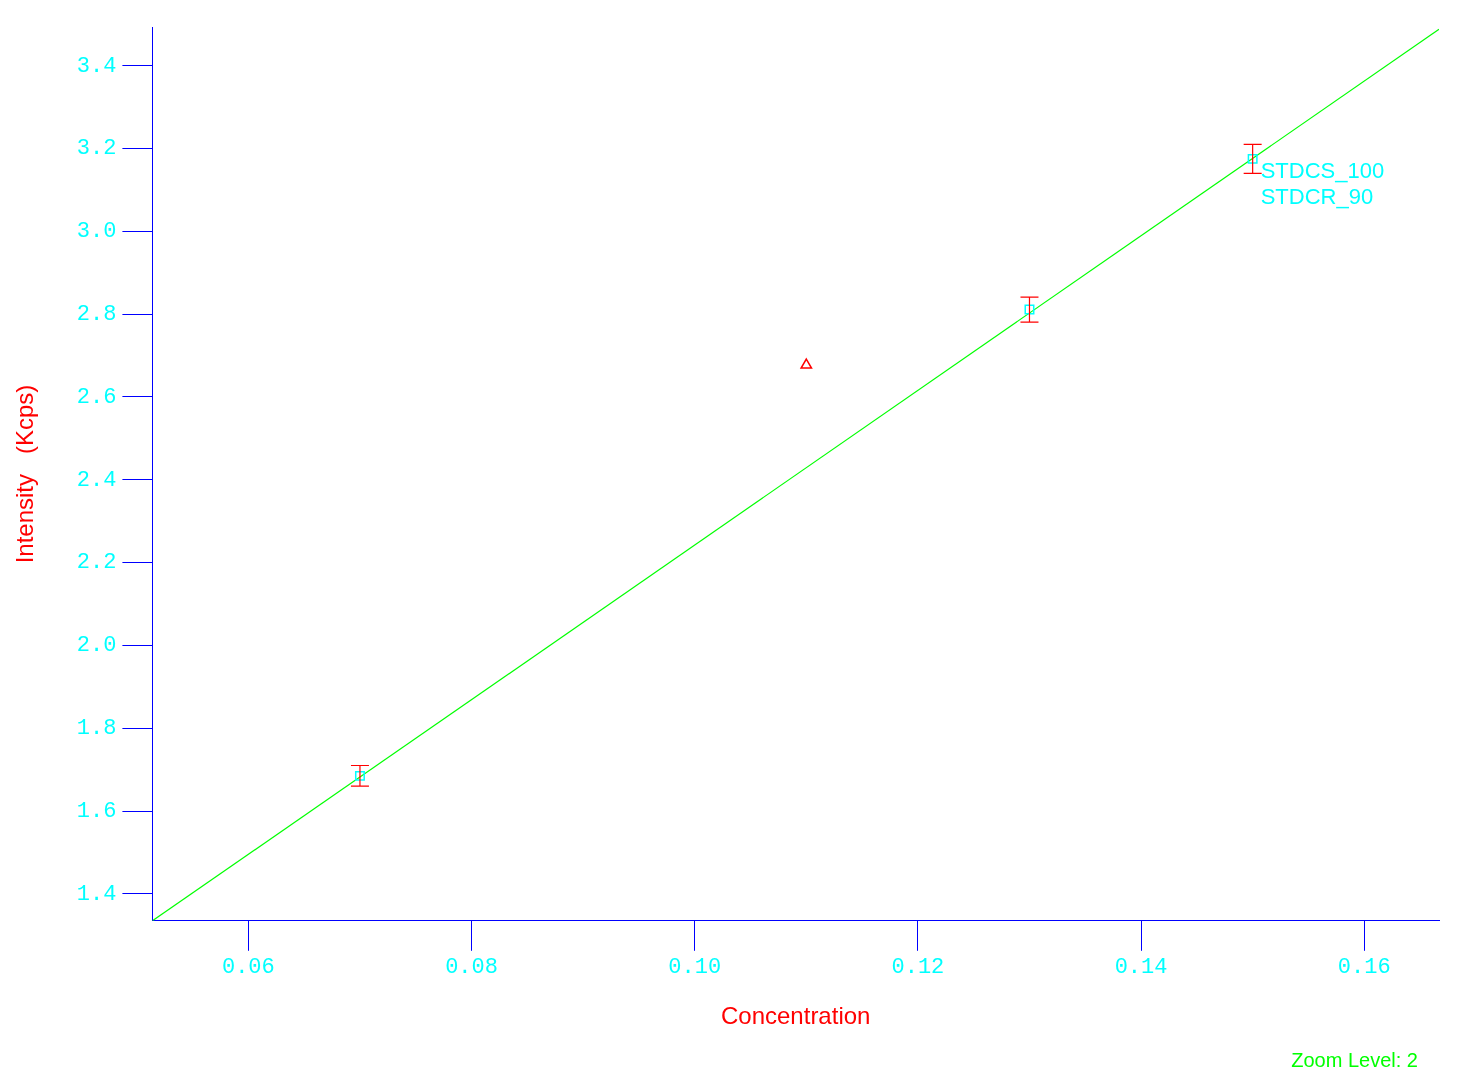 This screenshot has height=1086, width=1457. I want to click on x-tick-label: 0.10, so click(695, 967).